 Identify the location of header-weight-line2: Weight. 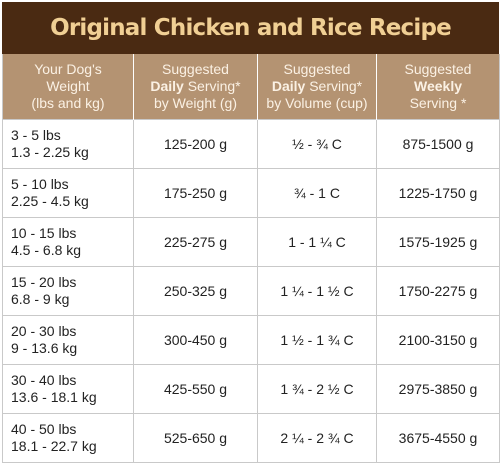
(68, 86).